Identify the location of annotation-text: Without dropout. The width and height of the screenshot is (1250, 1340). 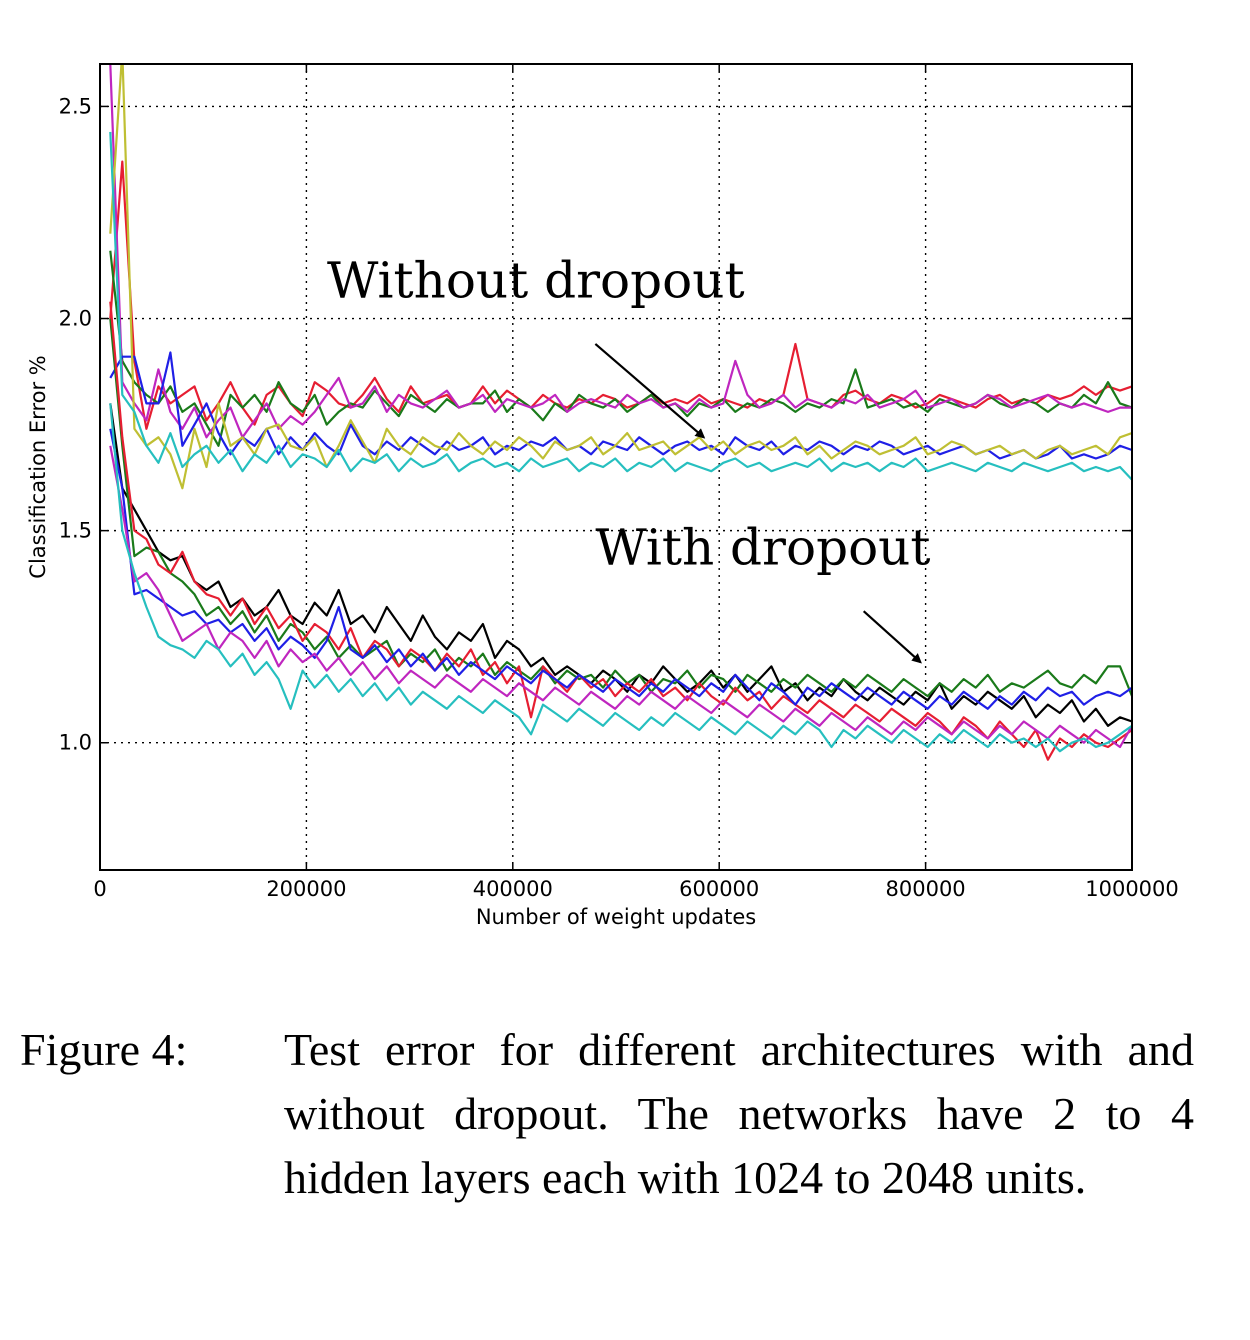
(536, 280).